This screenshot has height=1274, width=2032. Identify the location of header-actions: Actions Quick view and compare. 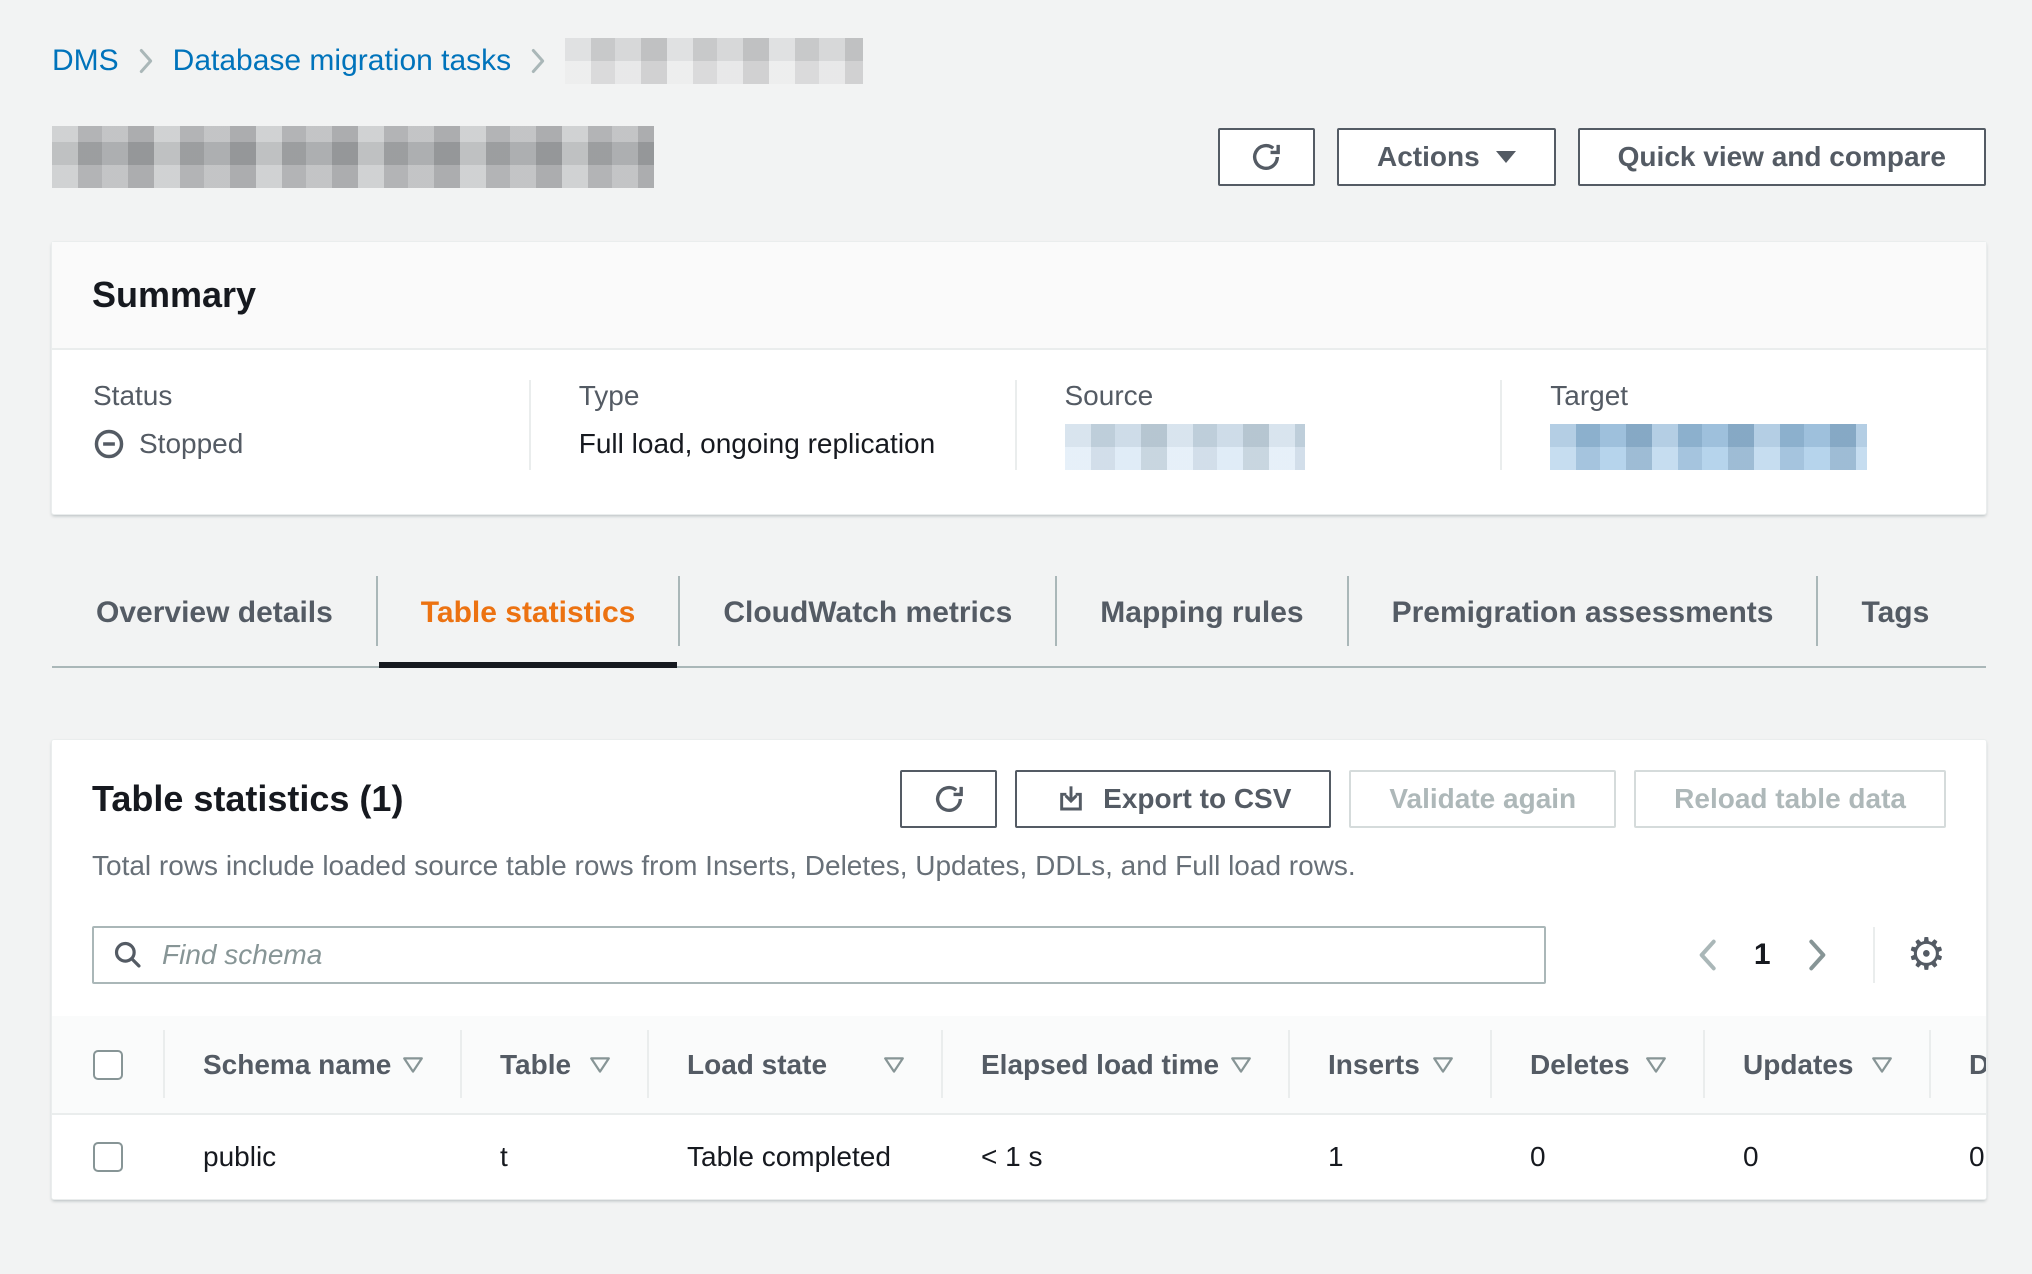
(1601, 157).